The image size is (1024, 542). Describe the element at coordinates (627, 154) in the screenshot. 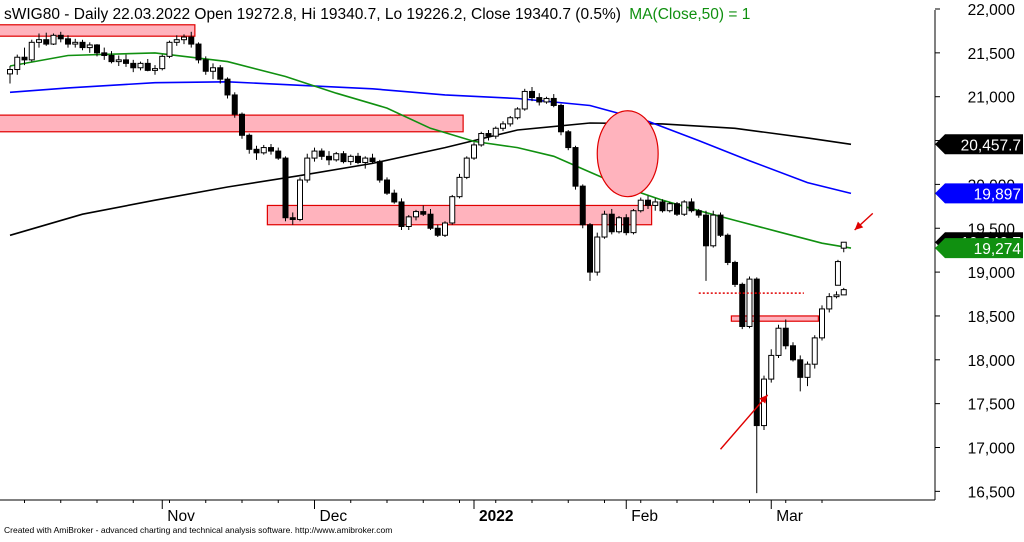

I see `ellipse-highlight` at that location.